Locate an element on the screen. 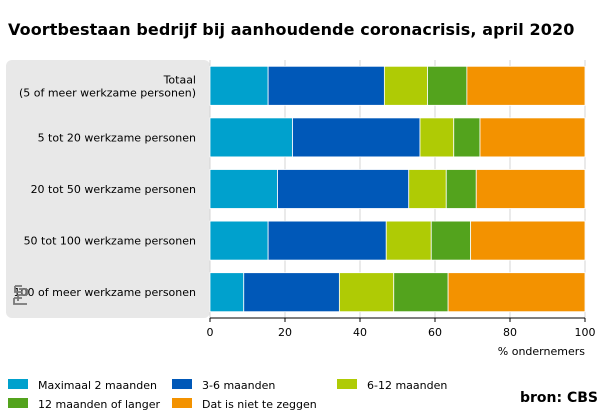  legend-label: Dat is niet te zeggen is located at coordinates (259, 404).